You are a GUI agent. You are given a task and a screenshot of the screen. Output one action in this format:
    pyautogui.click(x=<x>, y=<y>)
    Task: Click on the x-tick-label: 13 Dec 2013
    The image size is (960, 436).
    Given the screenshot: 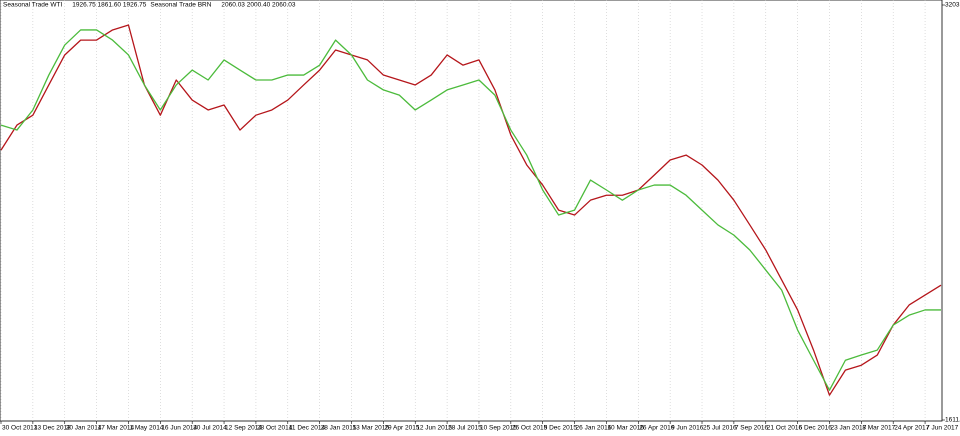 What is the action you would take?
    pyautogui.click(x=52, y=428)
    